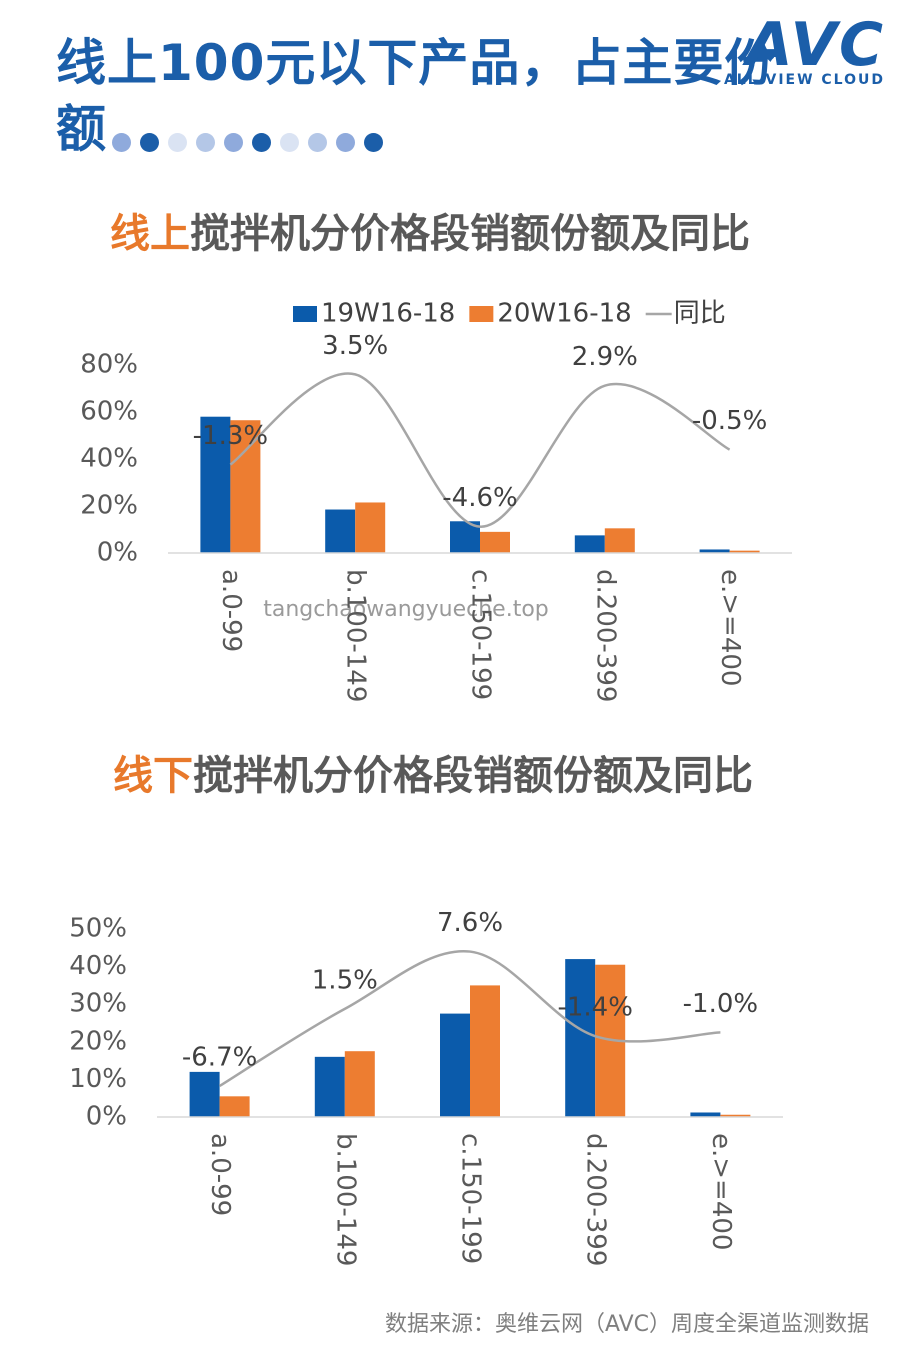  Describe the element at coordinates (729, 421) in the screenshot. I see `data-label: -0.5%` at that location.